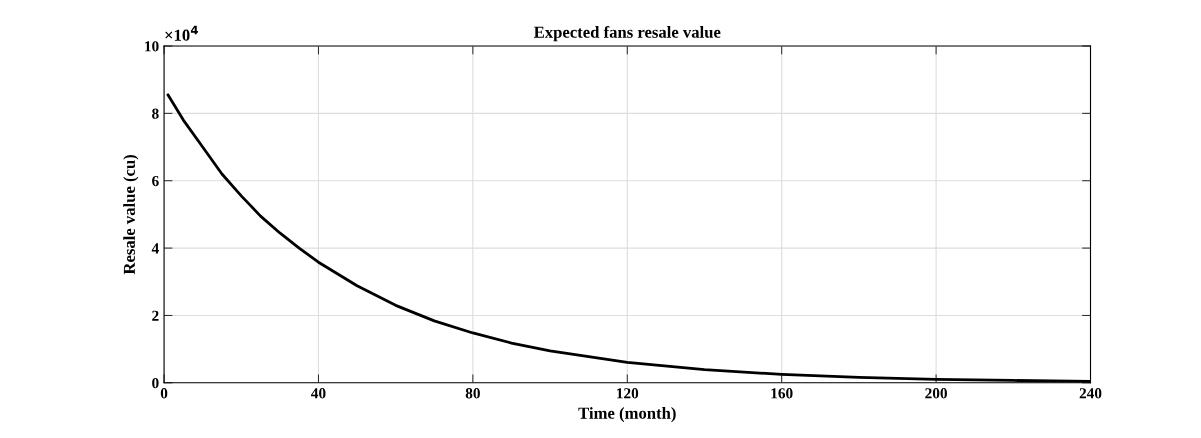  Describe the element at coordinates (152, 46) in the screenshot. I see `y-tick-label: 10` at that location.